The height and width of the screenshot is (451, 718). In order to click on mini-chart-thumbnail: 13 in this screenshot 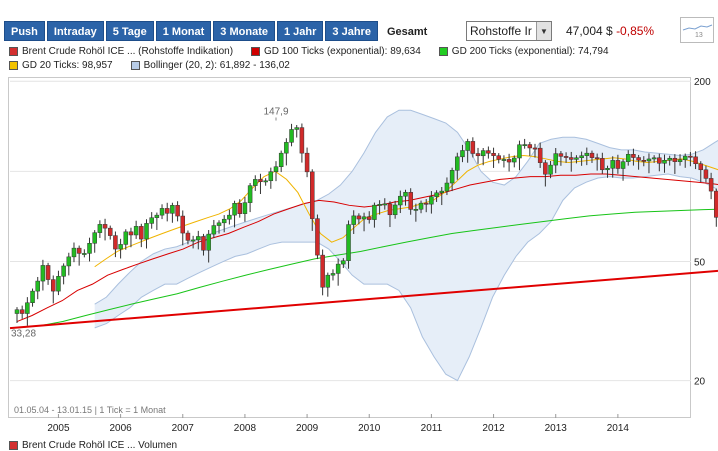, I will do `click(697, 30)`.